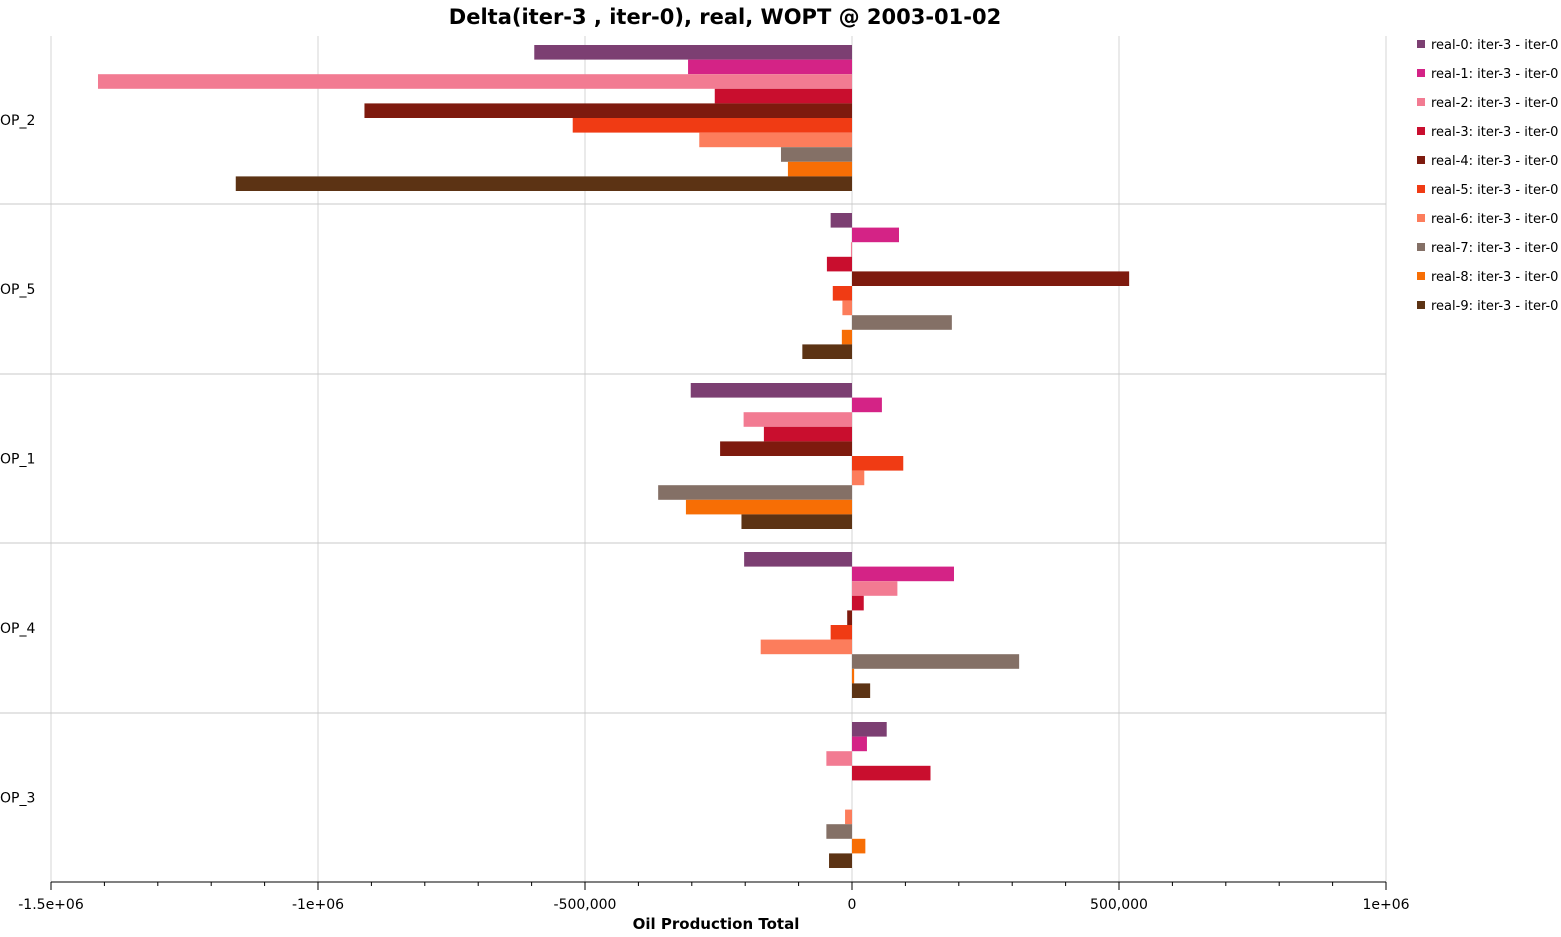 The height and width of the screenshot is (937, 1561). I want to click on x-tick-label: 0, so click(852, 905).